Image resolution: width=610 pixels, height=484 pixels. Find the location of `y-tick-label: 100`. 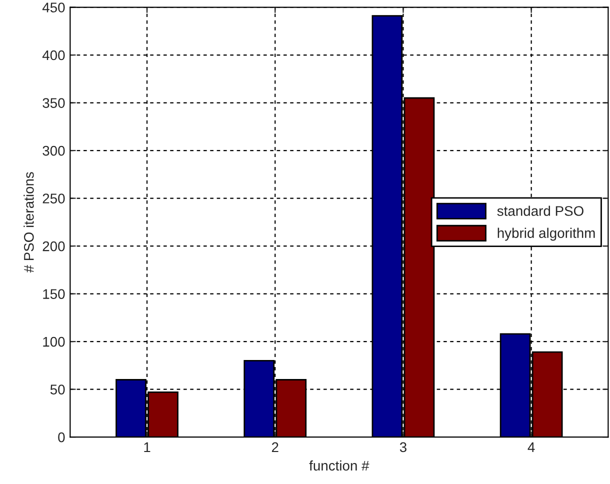

y-tick-label: 100 is located at coordinates (54, 341).